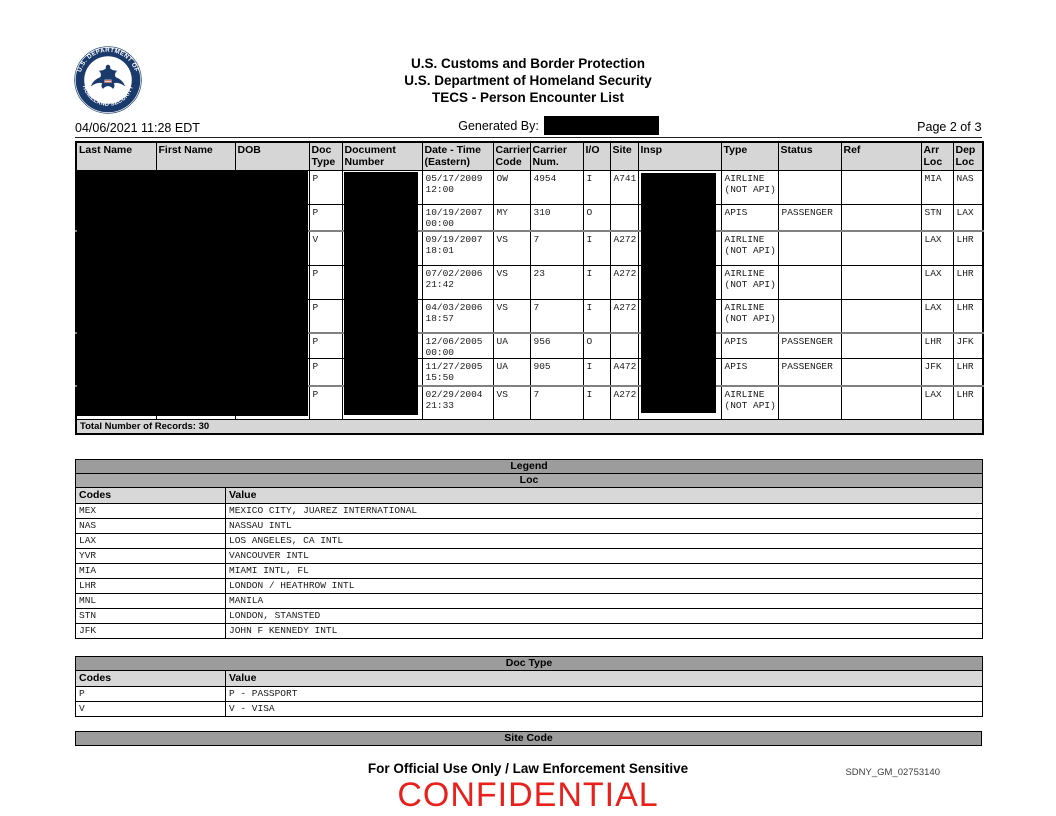 This screenshot has height=816, width=1056. I want to click on loc-row: STN LONDON, STANSTED, so click(529, 616).